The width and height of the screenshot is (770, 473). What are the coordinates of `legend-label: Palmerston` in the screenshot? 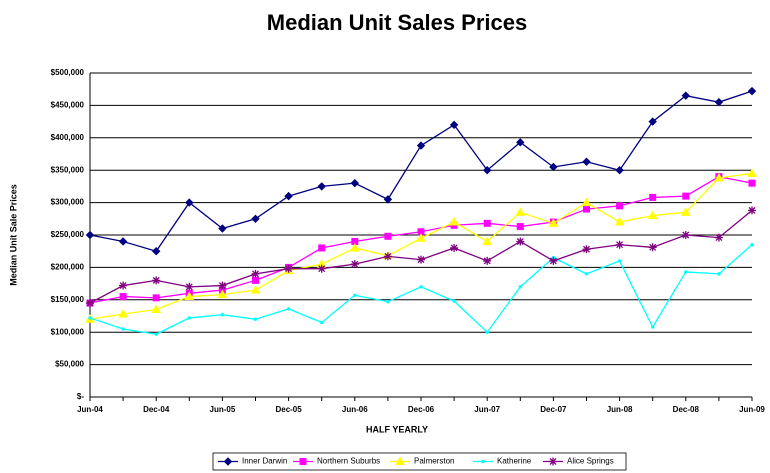 It's located at (434, 461).